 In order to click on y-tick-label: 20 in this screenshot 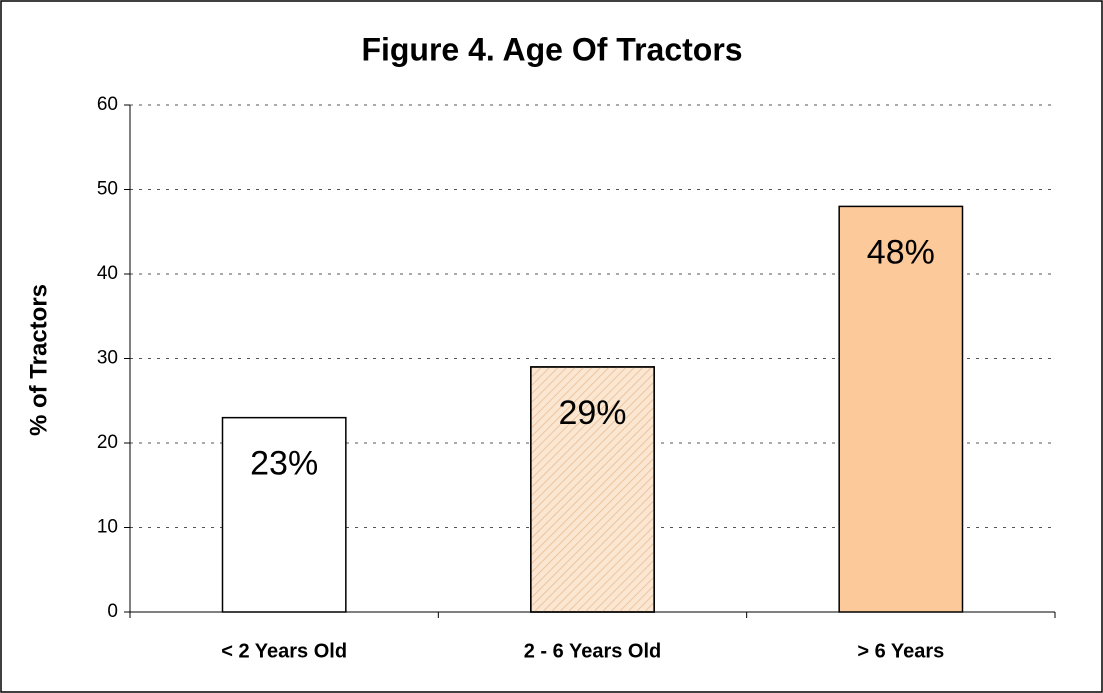, I will do `click(107, 442)`.